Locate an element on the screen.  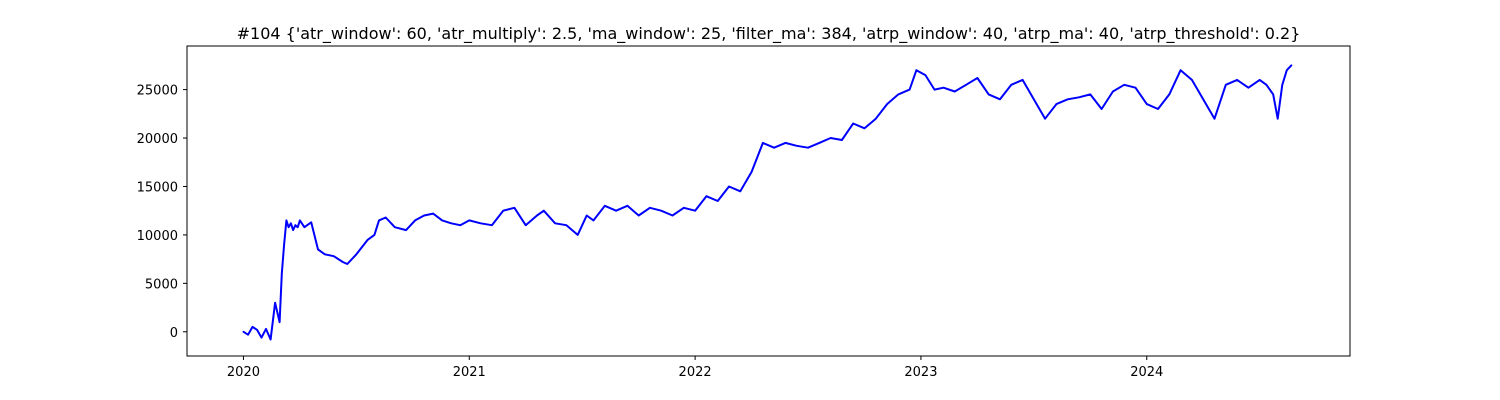
x-tick-label: 2024 is located at coordinates (1146, 372).